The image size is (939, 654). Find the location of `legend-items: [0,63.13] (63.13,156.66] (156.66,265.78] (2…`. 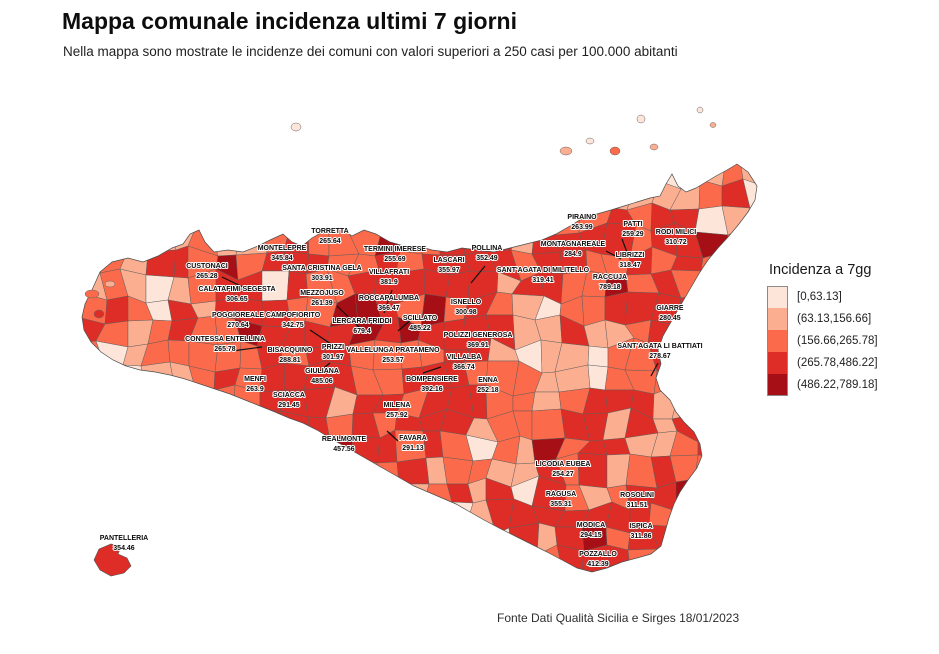

legend-items: [0,63.13] (63.13,156.66] (156.66,265.78] (2… is located at coordinates (822, 341).